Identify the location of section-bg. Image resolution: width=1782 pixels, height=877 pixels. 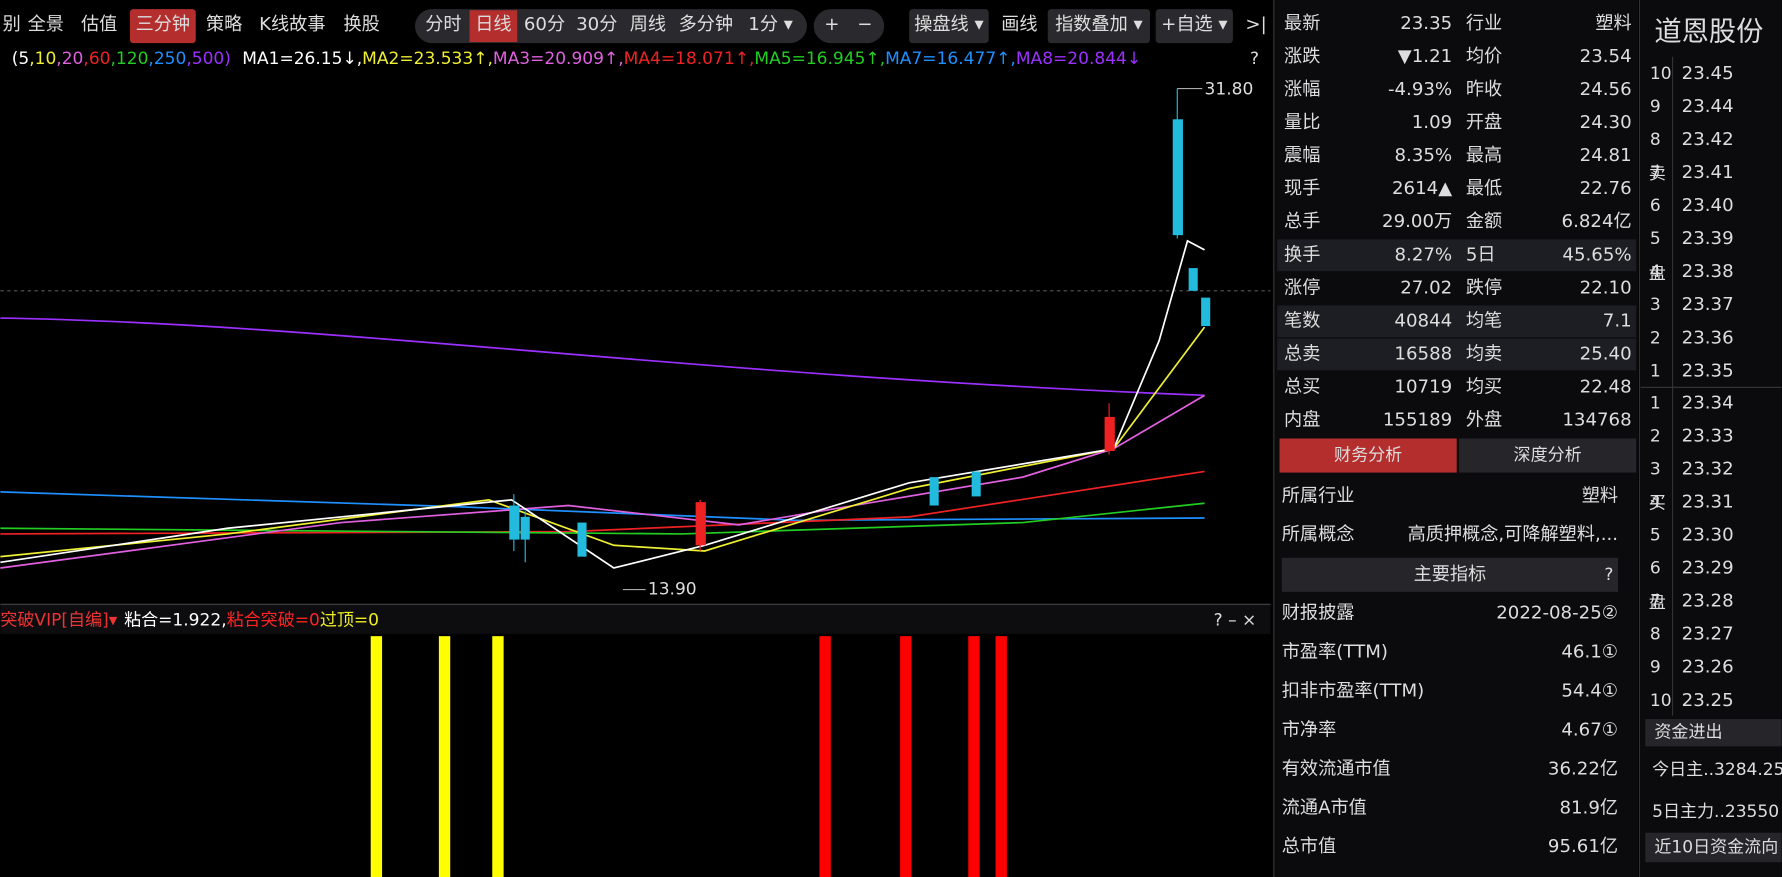
(1713, 733).